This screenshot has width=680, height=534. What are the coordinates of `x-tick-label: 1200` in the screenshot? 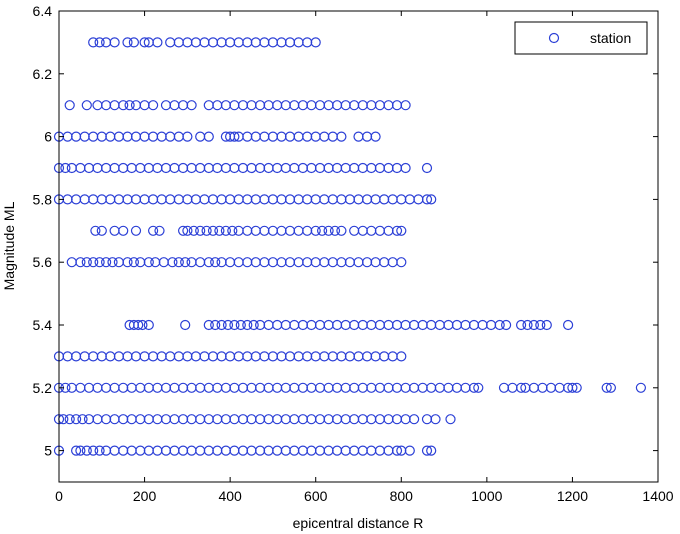 It's located at (572, 496).